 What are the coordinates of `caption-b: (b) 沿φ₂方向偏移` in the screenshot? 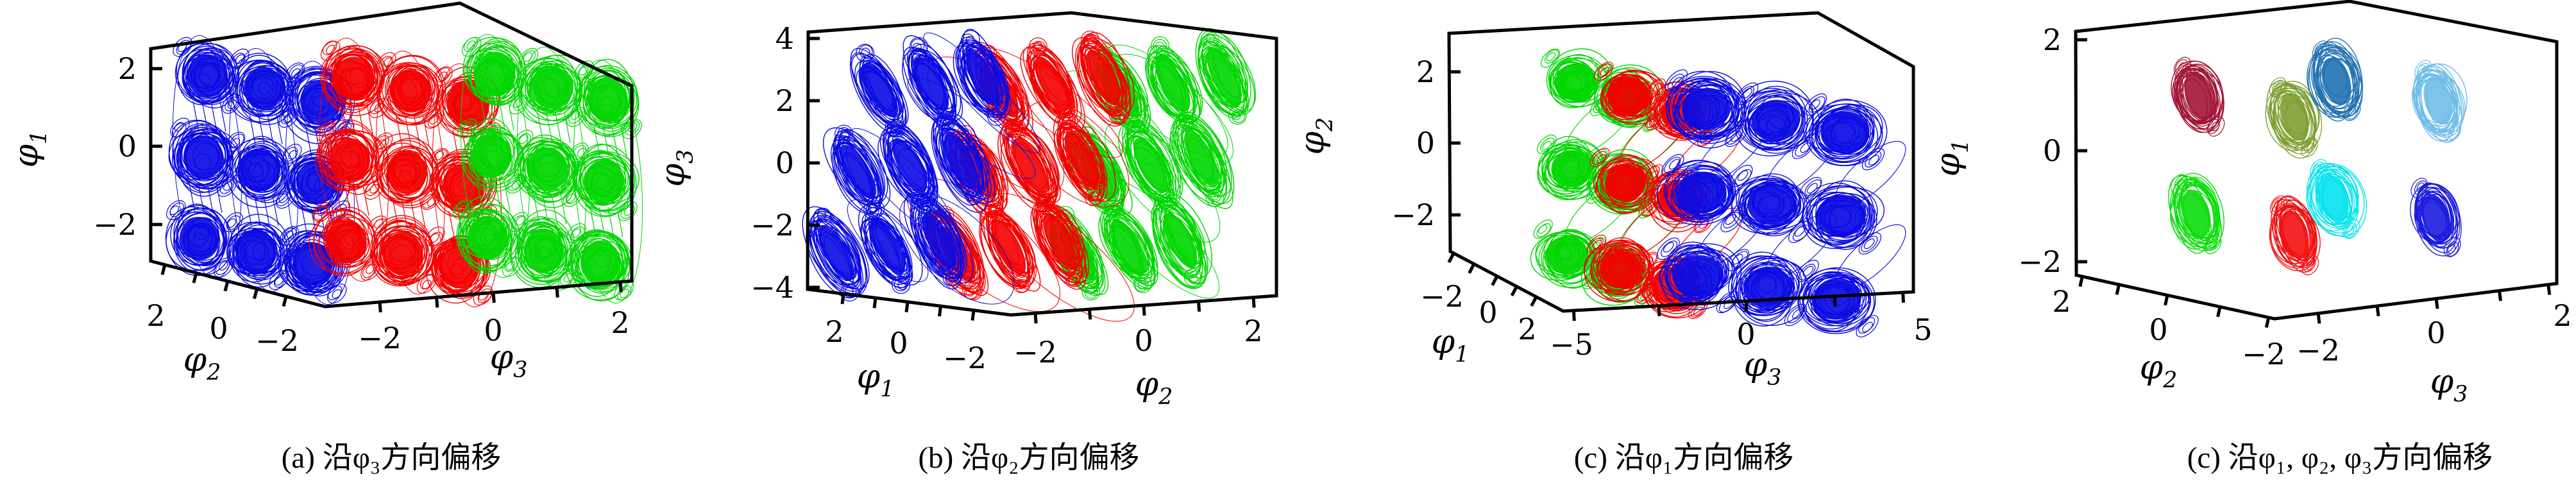 It's located at (1029, 458).